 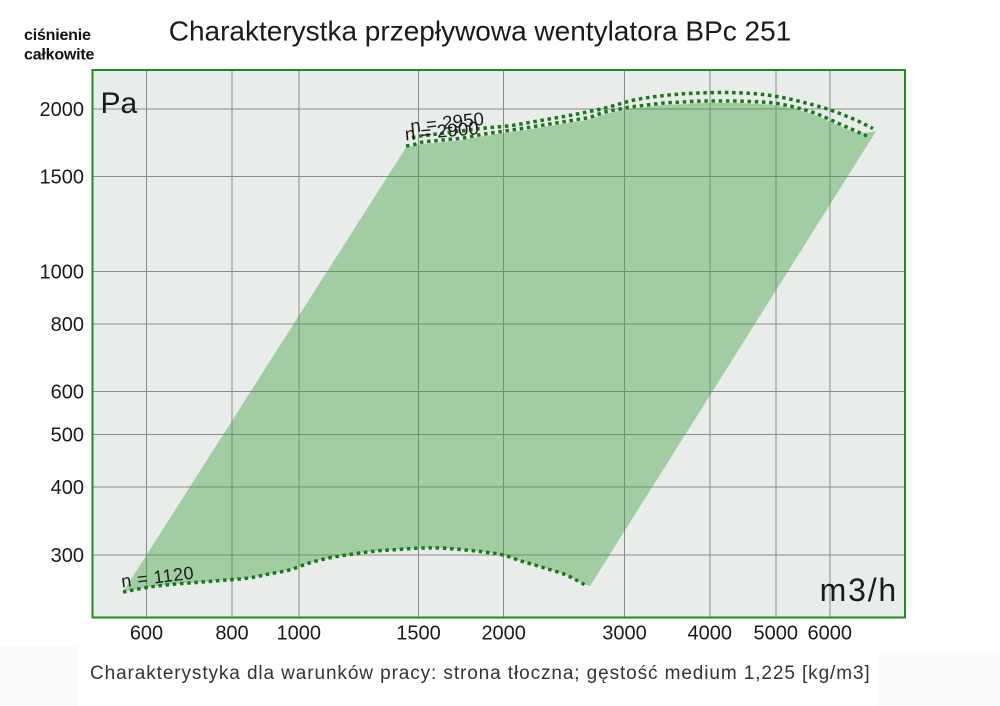 What do you see at coordinates (830, 634) in the screenshot?
I see `svg-text: 6000` at bounding box center [830, 634].